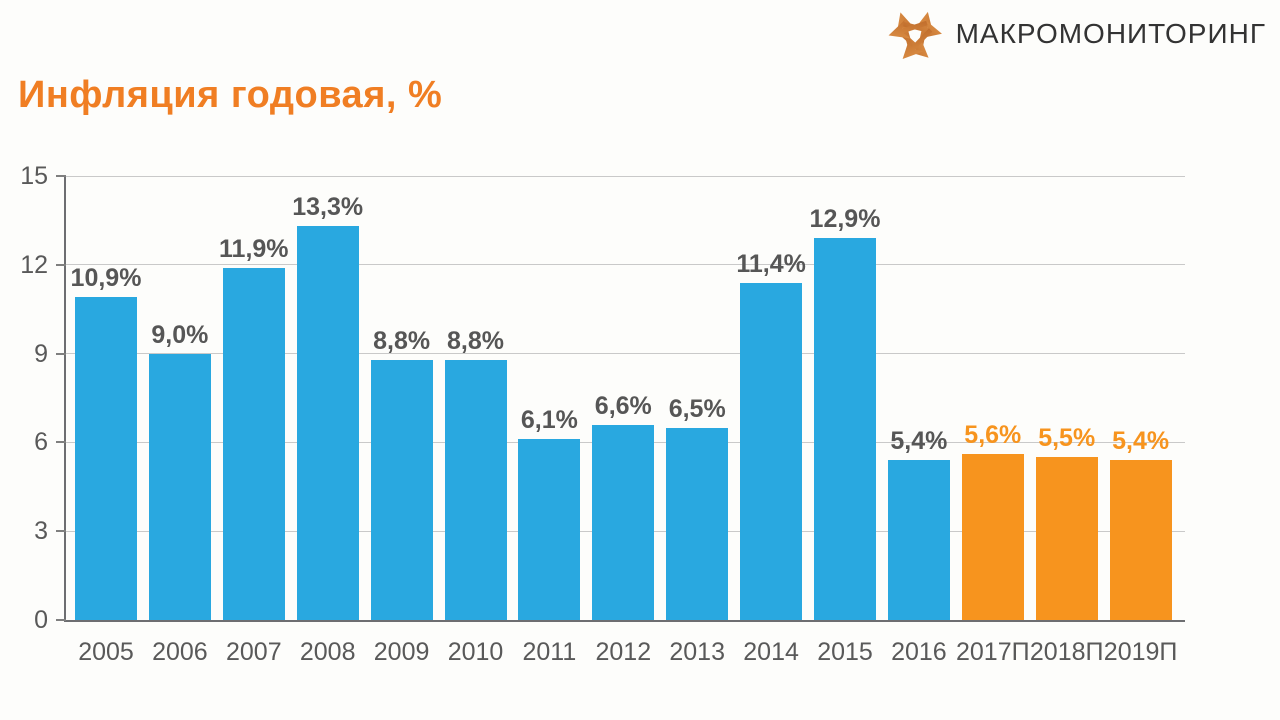 The image size is (1280, 720). Describe the element at coordinates (697, 523) in the screenshot. I see `bar-2013` at that location.